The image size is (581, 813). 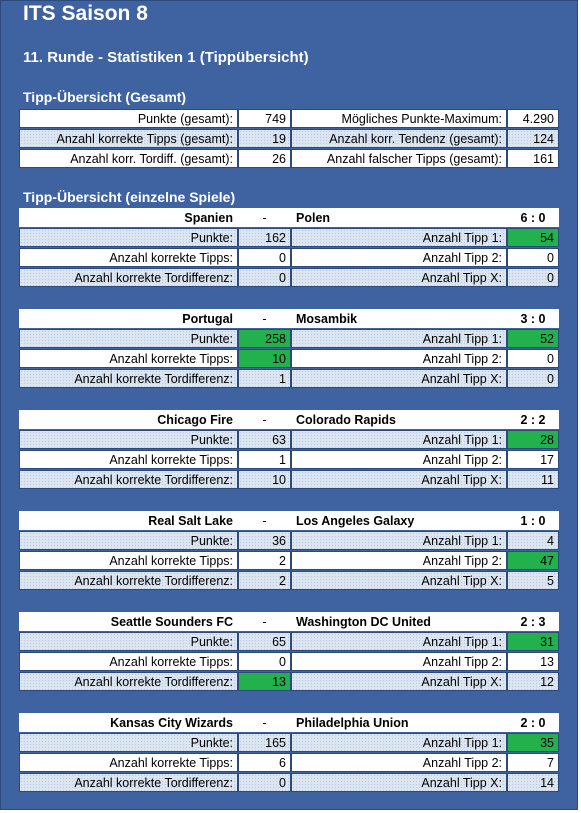 What do you see at coordinates (128, 158) in the screenshot?
I see `overall-left-label: Anzahl korr. Tordiff. (gesamt):` at bounding box center [128, 158].